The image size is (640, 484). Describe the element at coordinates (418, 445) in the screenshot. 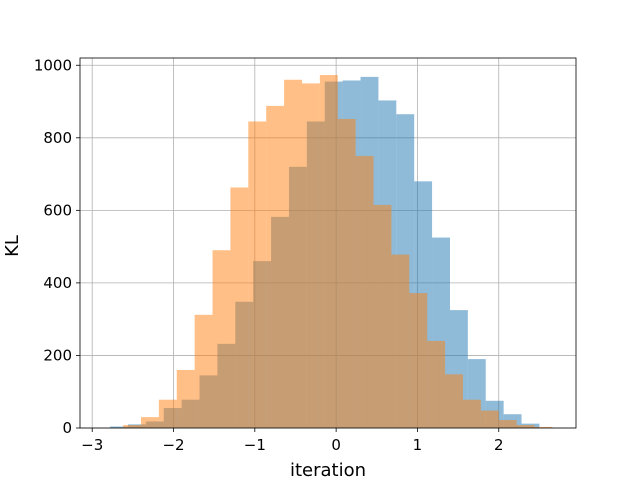

I see `x-tick-label: 1` at that location.